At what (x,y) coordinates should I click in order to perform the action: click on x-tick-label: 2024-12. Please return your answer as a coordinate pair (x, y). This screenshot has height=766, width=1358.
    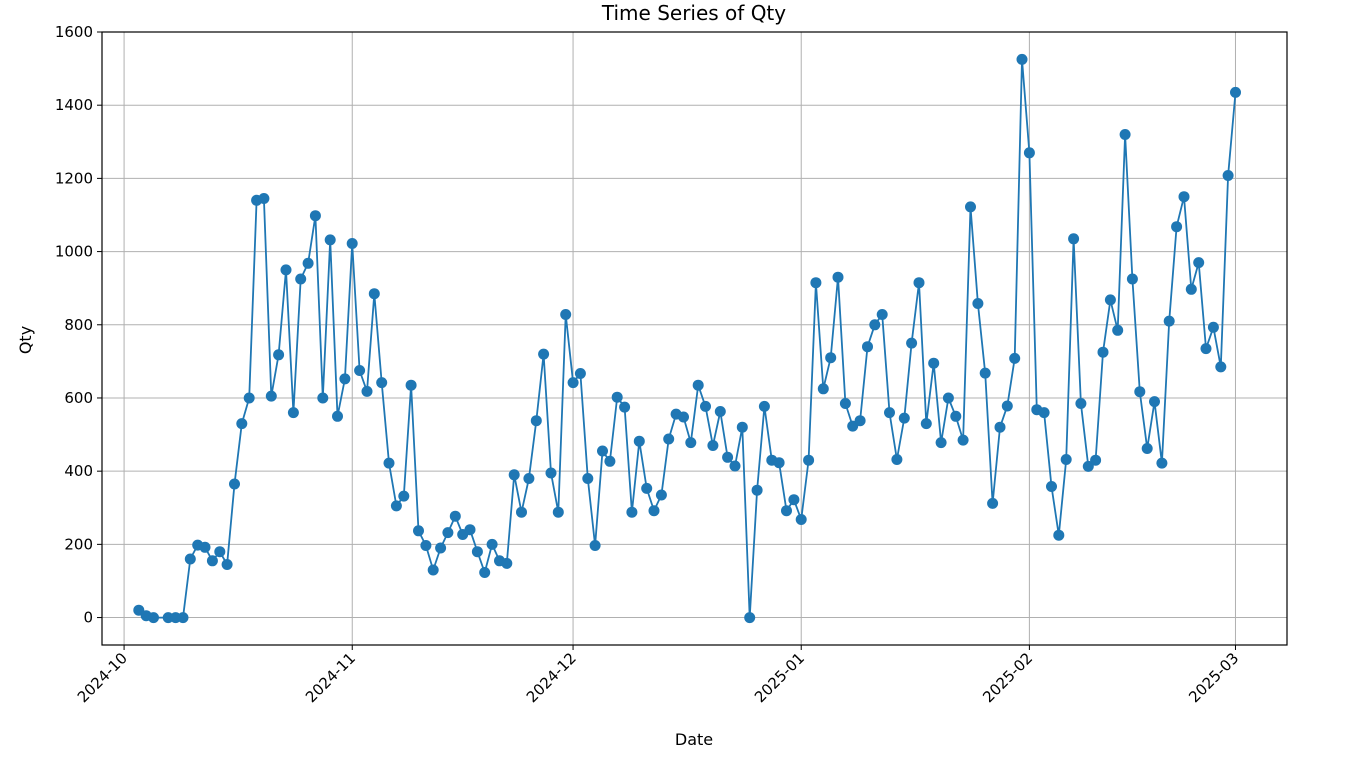
    Looking at the image, I should click on (551, 677).